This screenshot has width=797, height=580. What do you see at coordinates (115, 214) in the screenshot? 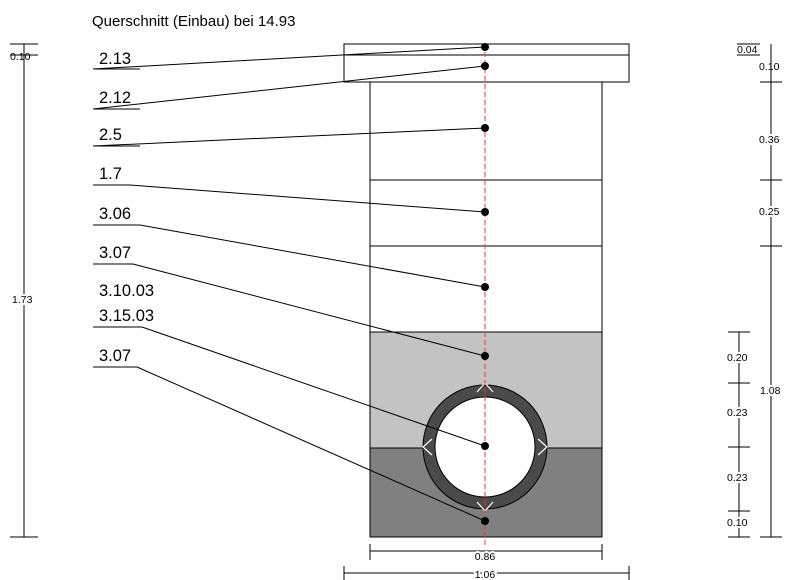
I see `svg-text: 3.06` at bounding box center [115, 214].